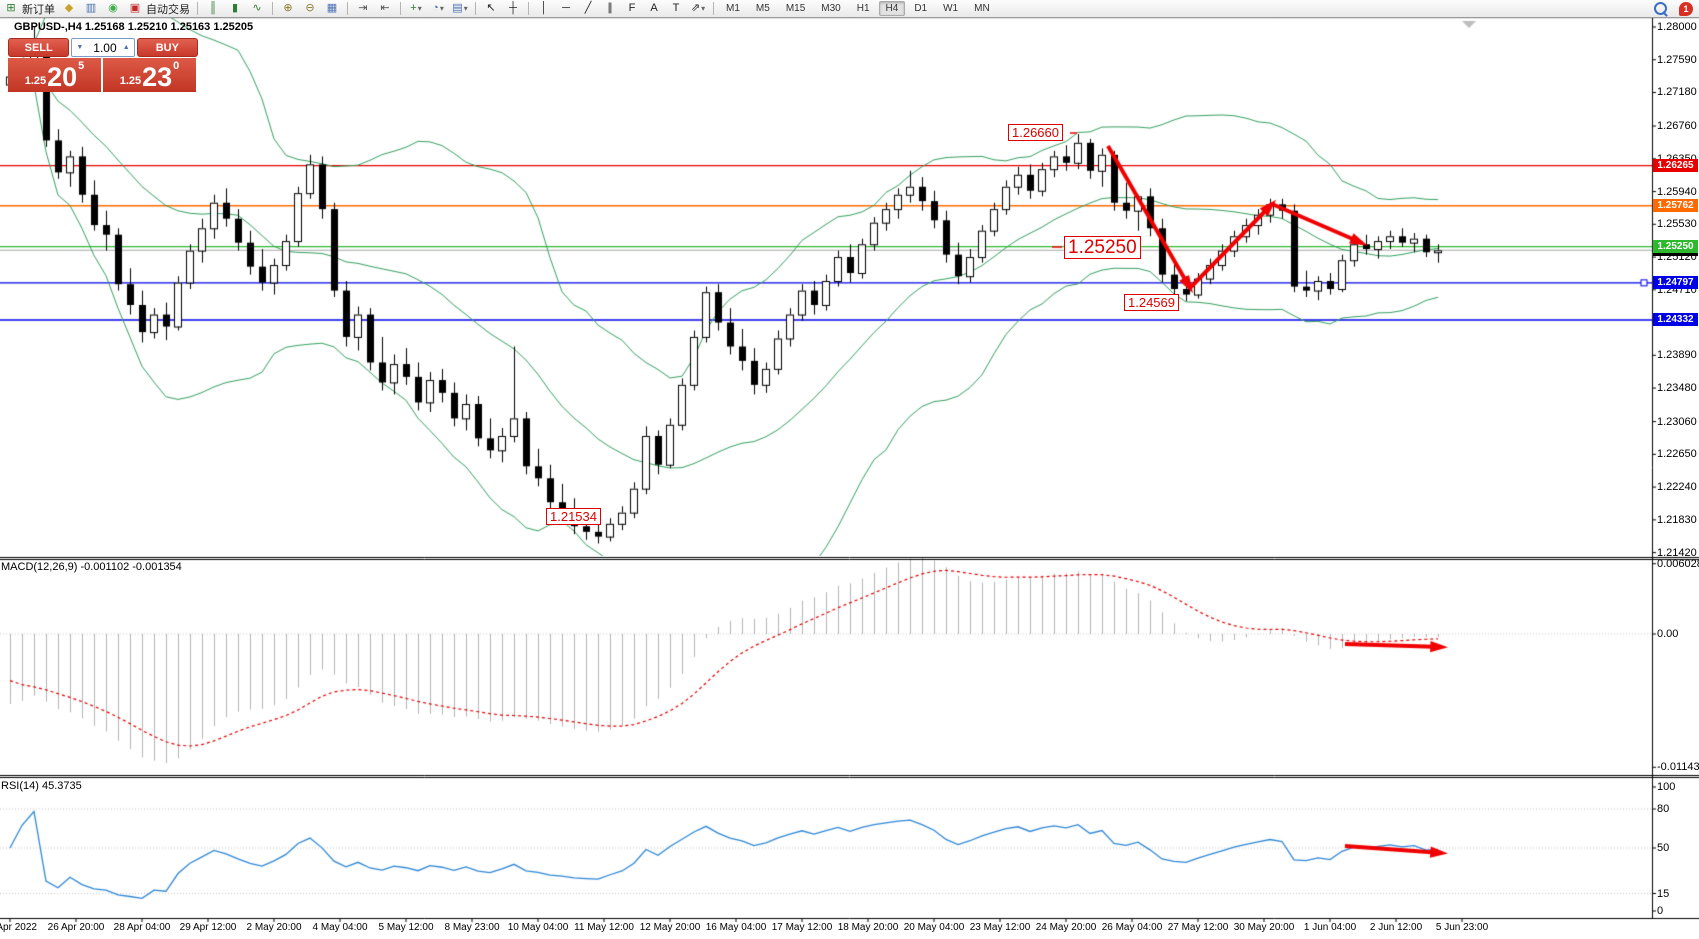  What do you see at coordinates (1066, 927) in the screenshot?
I see `date-axis-label: 24 May 20:00` at bounding box center [1066, 927].